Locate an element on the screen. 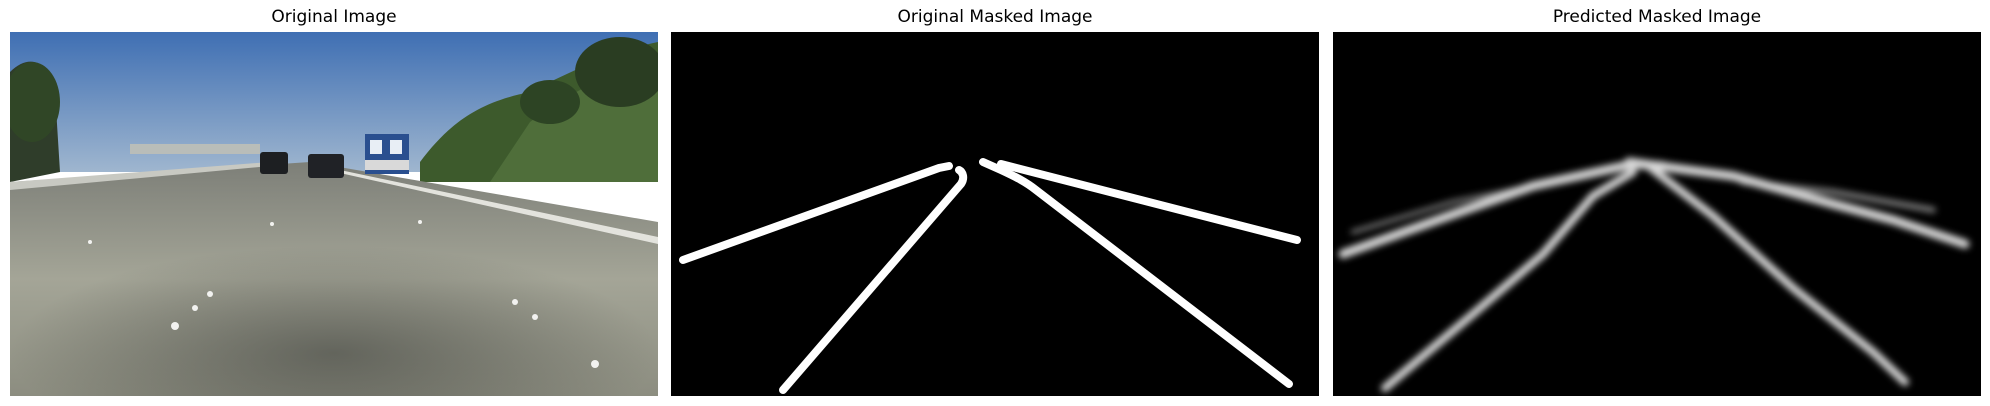 This screenshot has height=406, width=1990. panel-title-predicted-masked-image: Predicted Masked Image is located at coordinates (1657, 17).